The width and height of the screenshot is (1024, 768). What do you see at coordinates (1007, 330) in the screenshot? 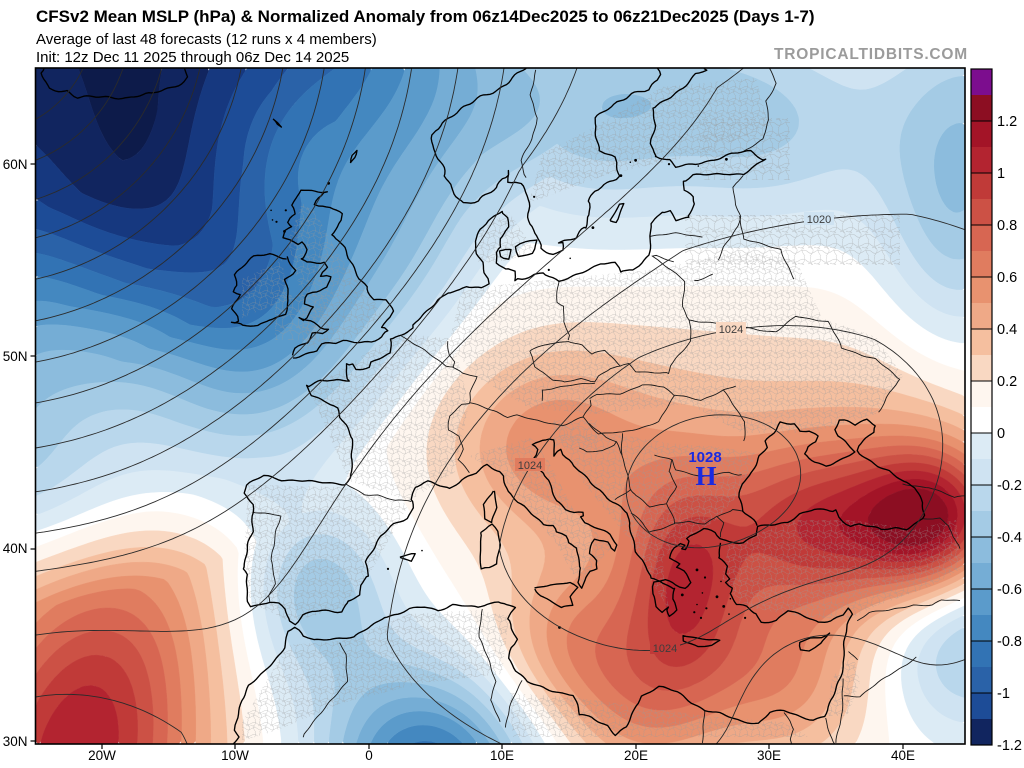
I see `svg-text: 0.4` at bounding box center [1007, 330].